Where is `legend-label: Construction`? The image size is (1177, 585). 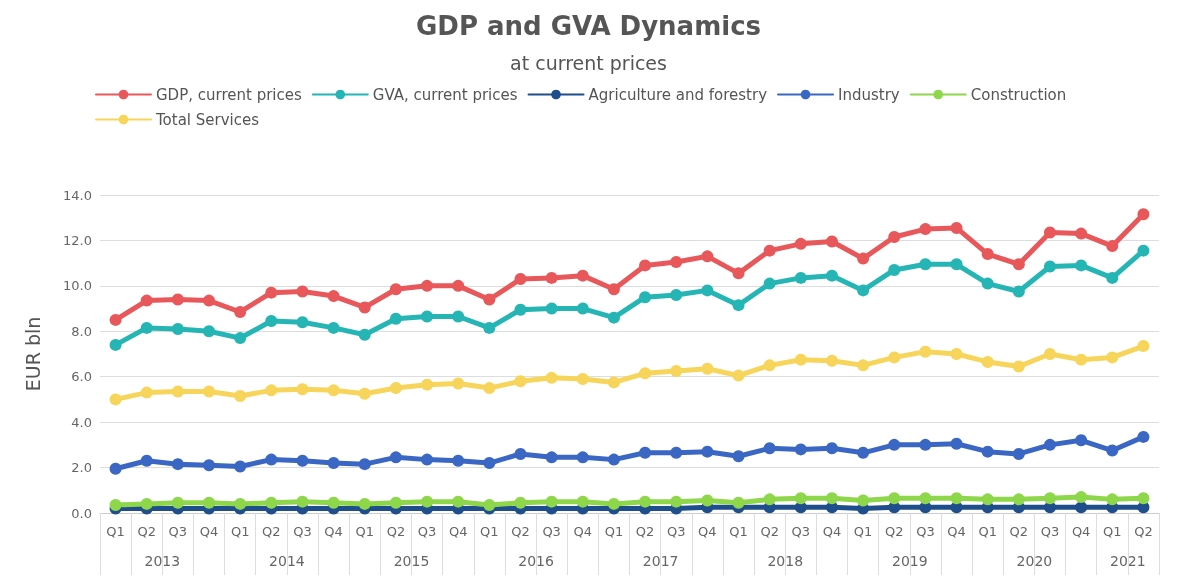 legend-label: Construction is located at coordinates (1018, 94).